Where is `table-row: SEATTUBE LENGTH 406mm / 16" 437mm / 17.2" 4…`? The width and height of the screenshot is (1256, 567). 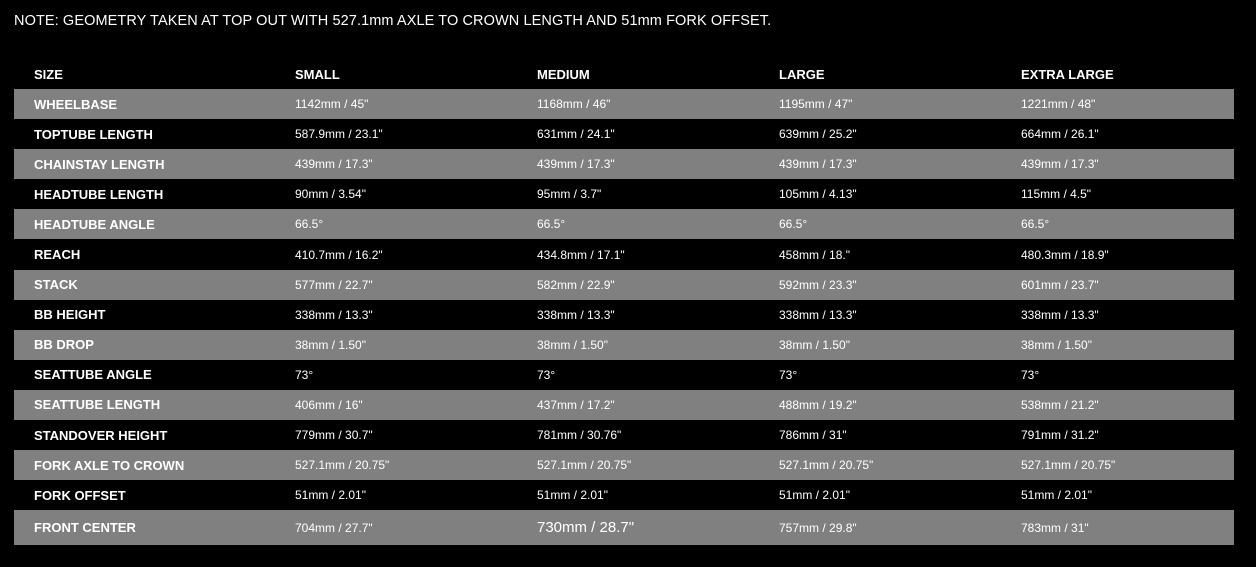 table-row: SEATTUBE LENGTH 406mm / 16" 437mm / 17.2" 4… is located at coordinates (624, 405).